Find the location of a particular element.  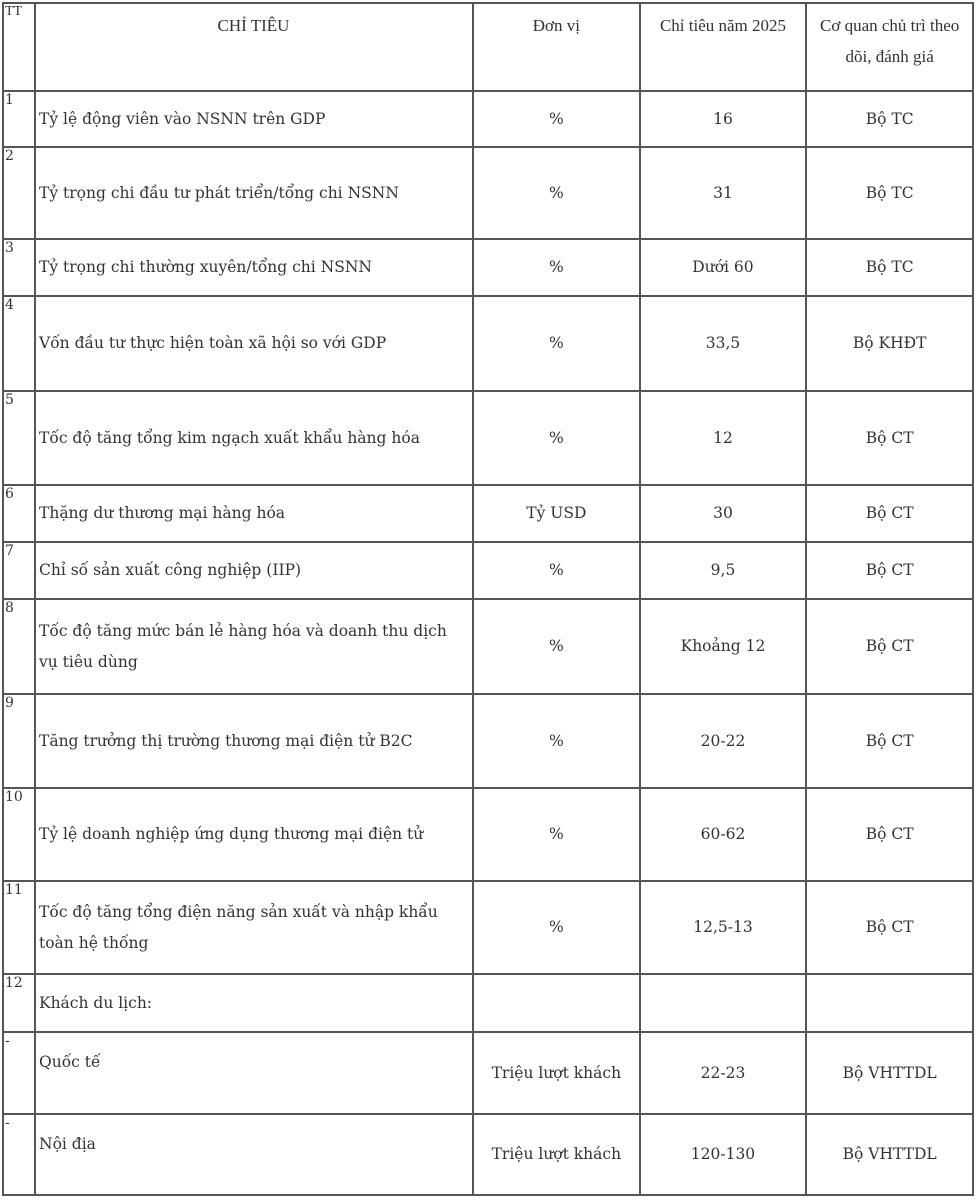

responsible-agency: Bộ KHĐT is located at coordinates (889, 343).